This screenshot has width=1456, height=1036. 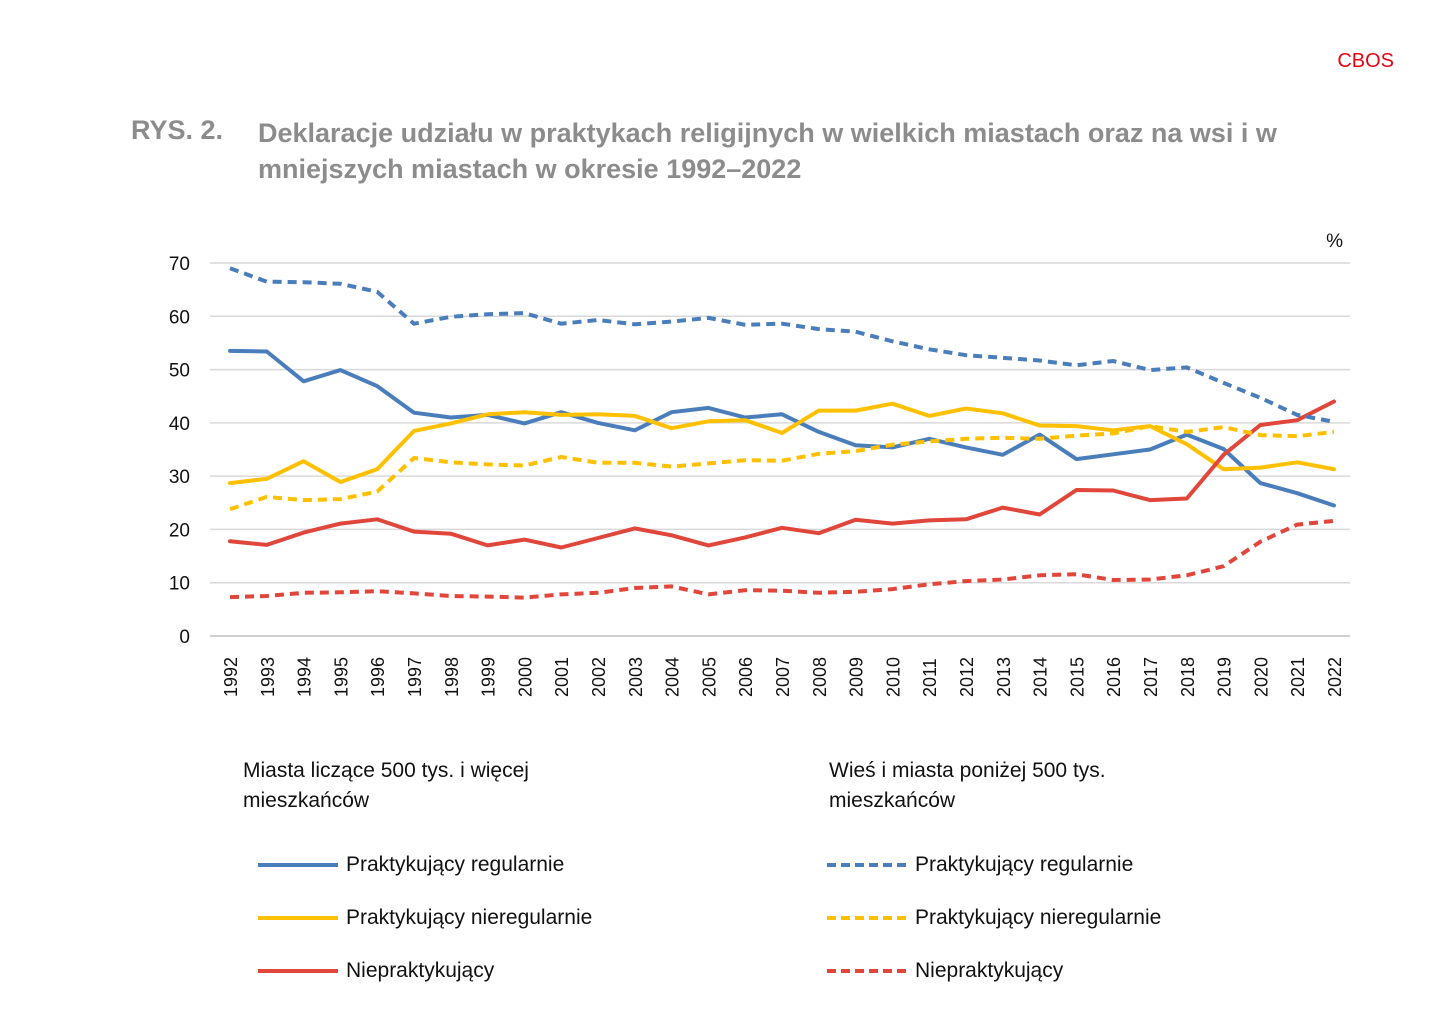 I want to click on x-tick-label: 2018, so click(x=1188, y=677).